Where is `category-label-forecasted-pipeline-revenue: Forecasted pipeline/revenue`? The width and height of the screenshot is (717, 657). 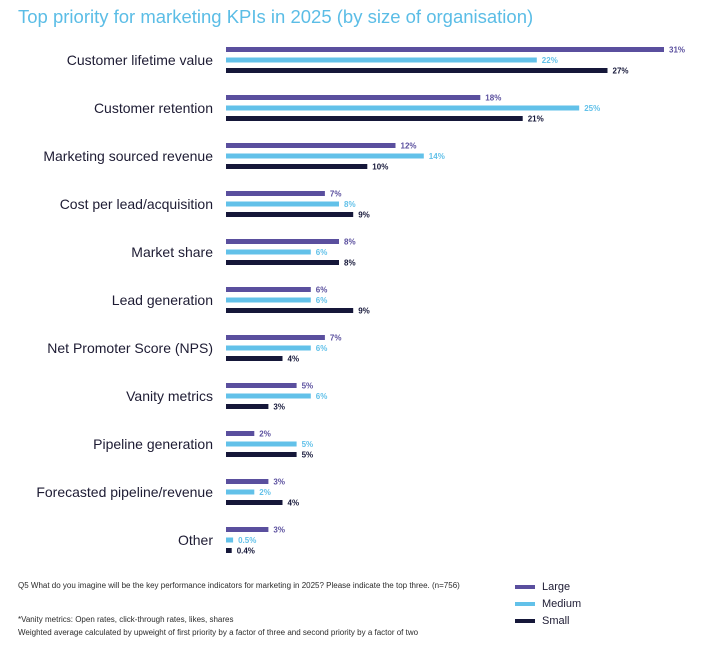
category-label-forecasted-pipeline-revenue: Forecasted pipeline/revenue is located at coordinates (124, 492).